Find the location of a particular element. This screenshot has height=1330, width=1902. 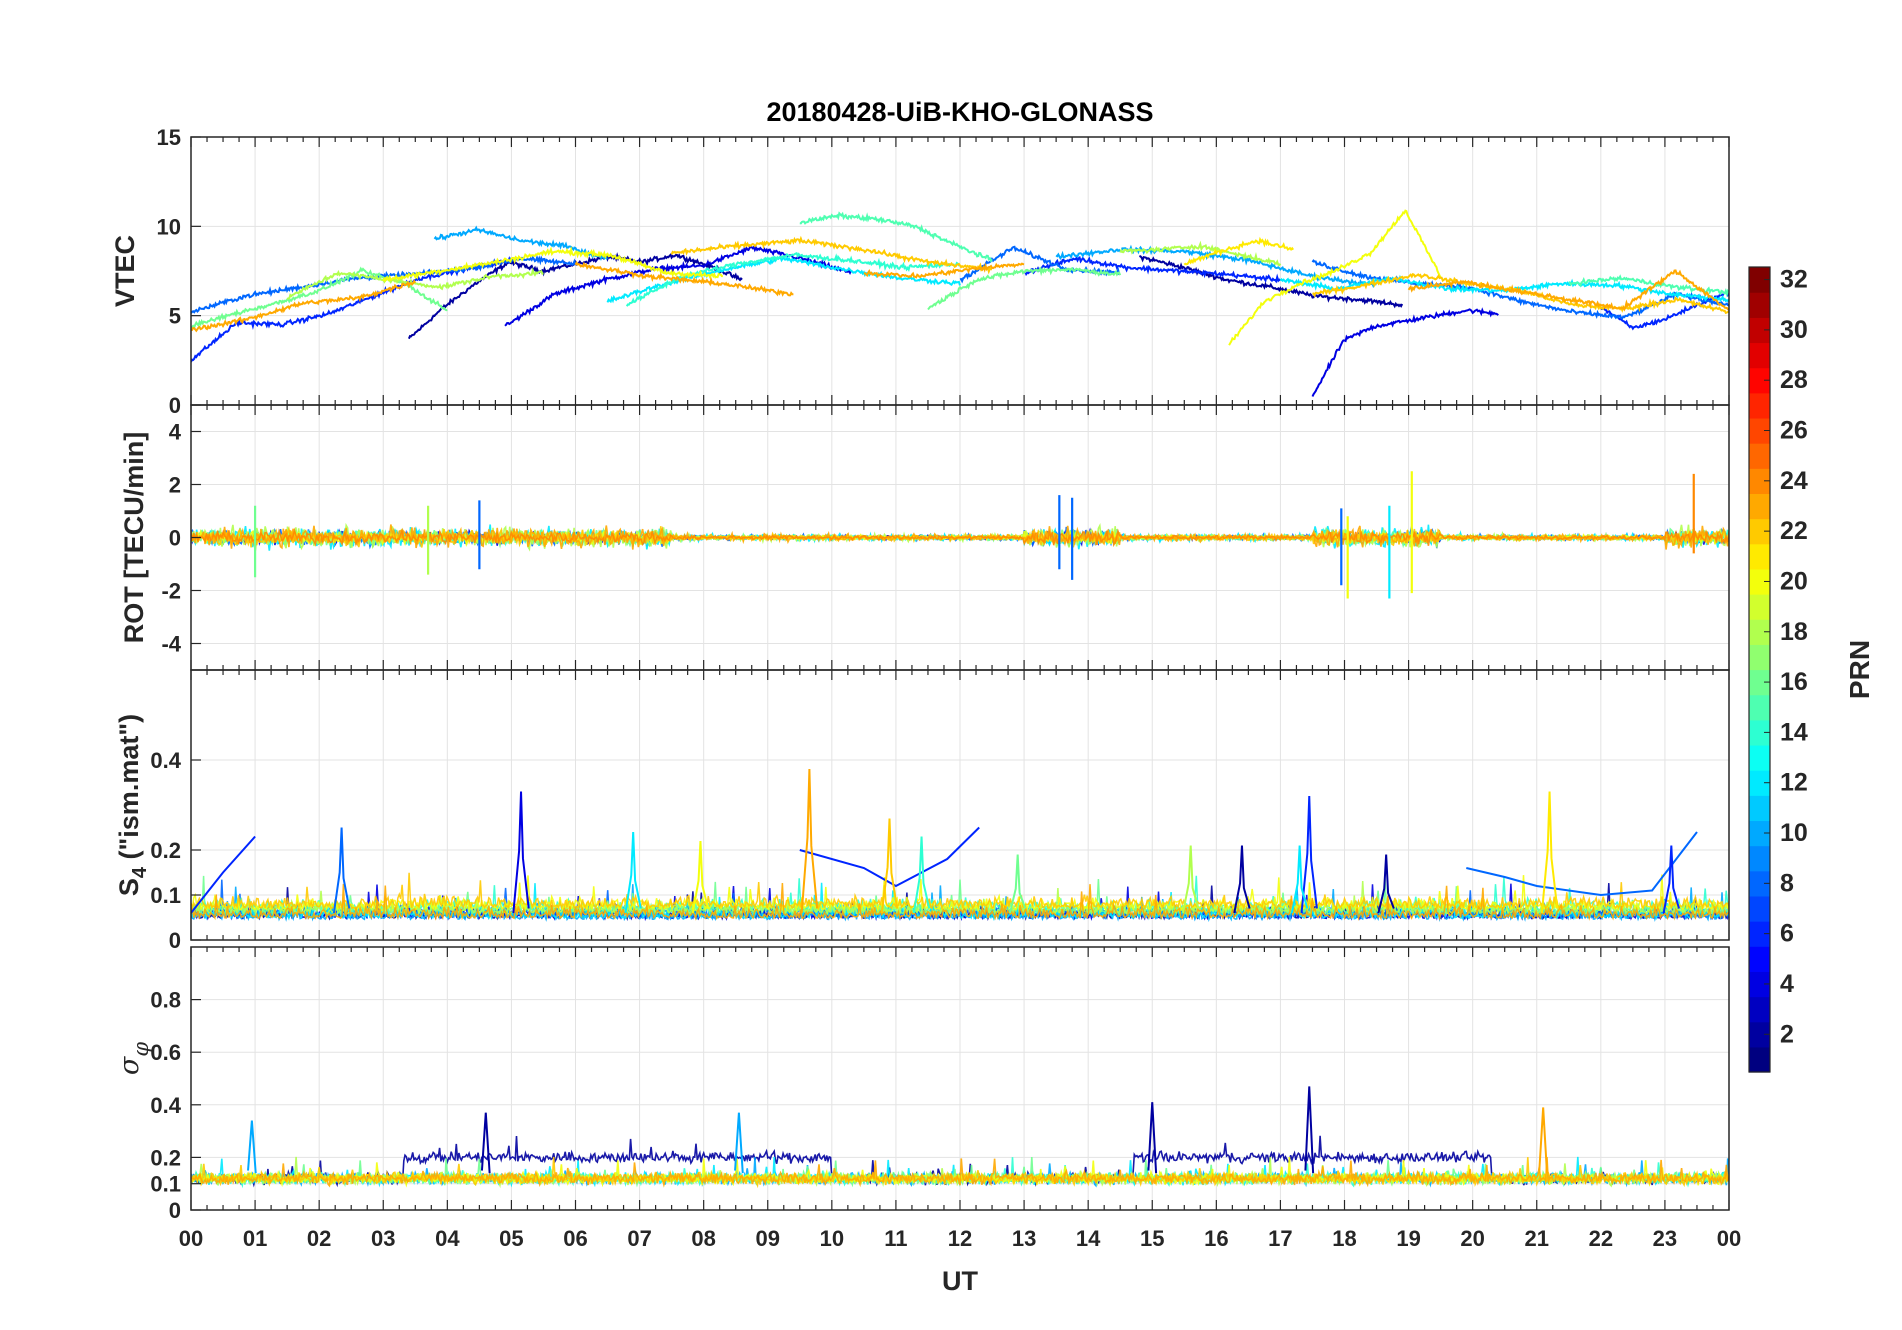

x-tick-label: 20 is located at coordinates (1472, 1238).